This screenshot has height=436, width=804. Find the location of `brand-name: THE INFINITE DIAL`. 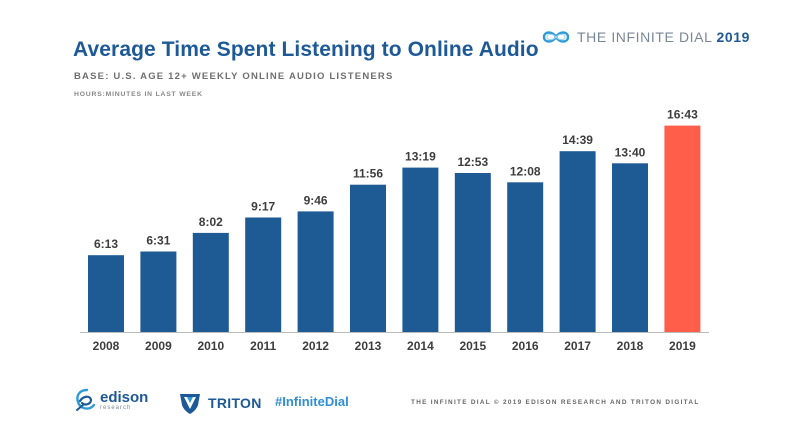

brand-name: THE INFINITE DIAL is located at coordinates (644, 37).